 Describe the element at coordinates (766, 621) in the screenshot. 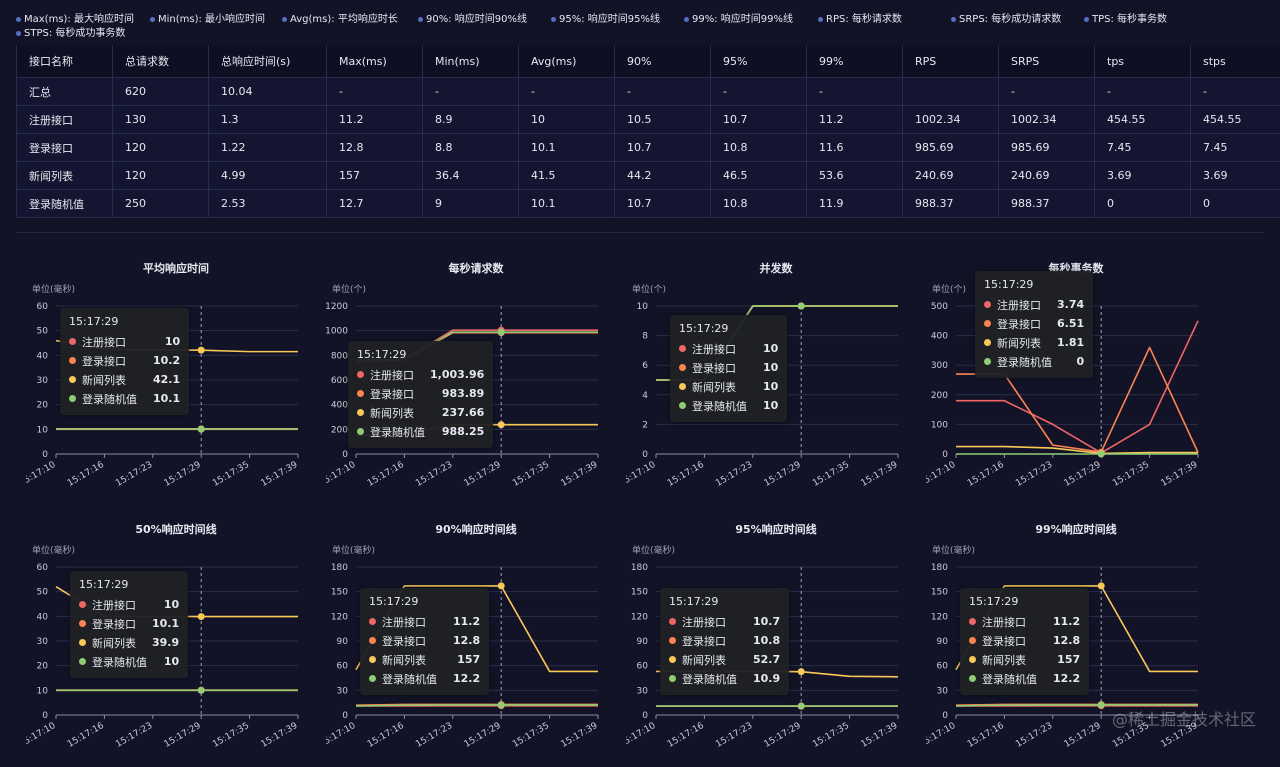

I see `tooltip-series-value: 10.7` at that location.